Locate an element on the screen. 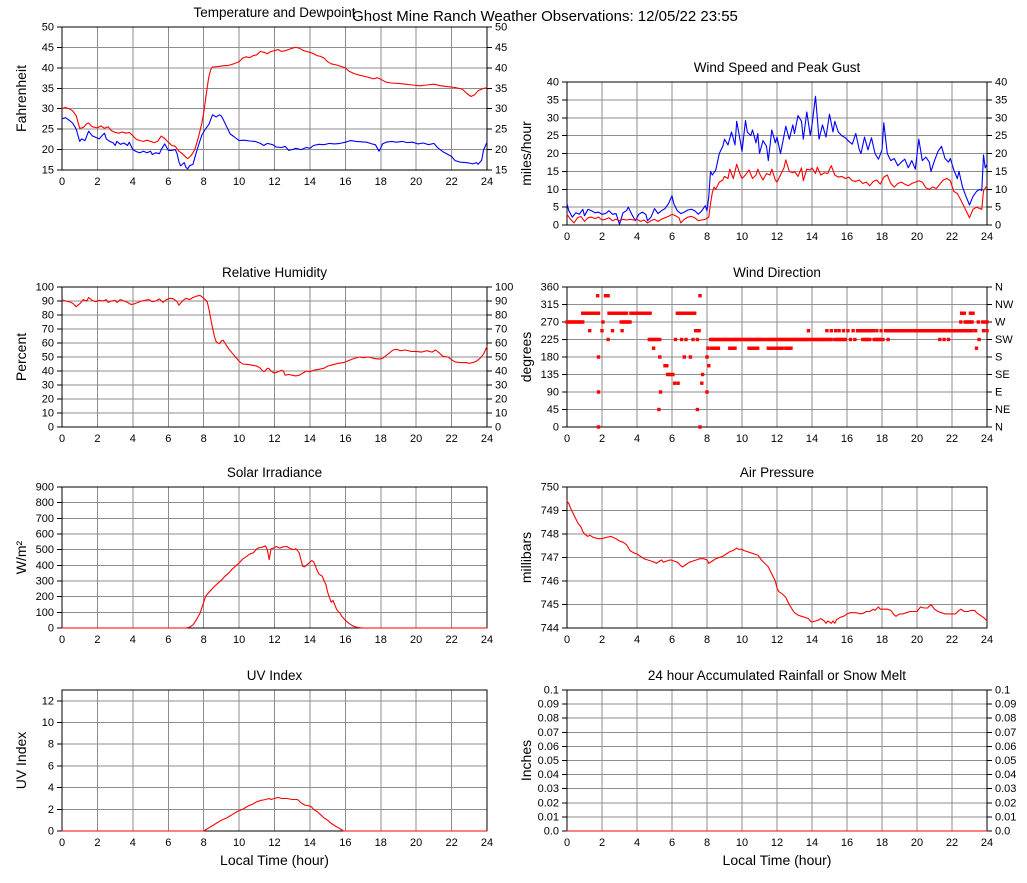 This screenshot has height=883, width=1027. y-tick-label: 315 is located at coordinates (550, 305).